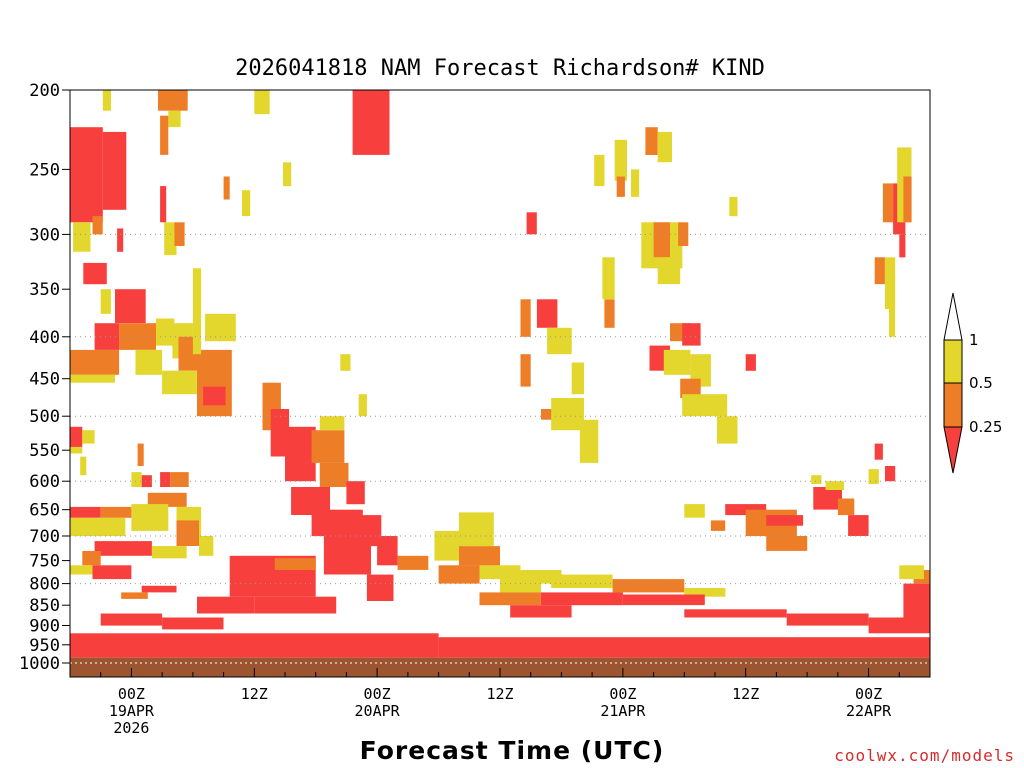 This screenshot has width=1024, height=768. What do you see at coordinates (44, 606) in the screenshot?
I see `ytick-label-850: 850` at bounding box center [44, 606].